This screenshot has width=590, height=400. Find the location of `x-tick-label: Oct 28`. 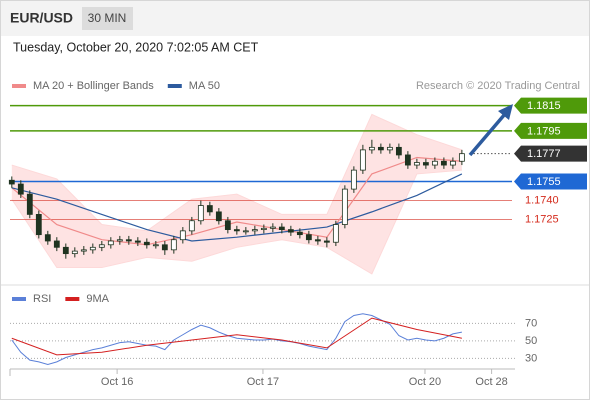

x-tick-label: Oct 28 is located at coordinates (491, 382).